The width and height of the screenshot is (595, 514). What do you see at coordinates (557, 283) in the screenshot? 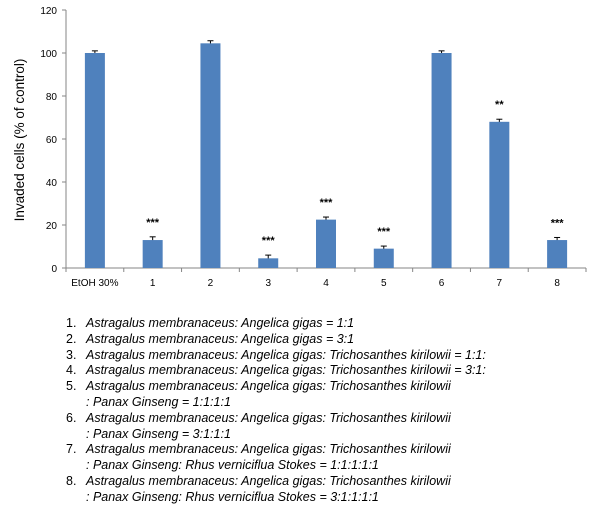
I see `x-tick-label: 8` at bounding box center [557, 283].